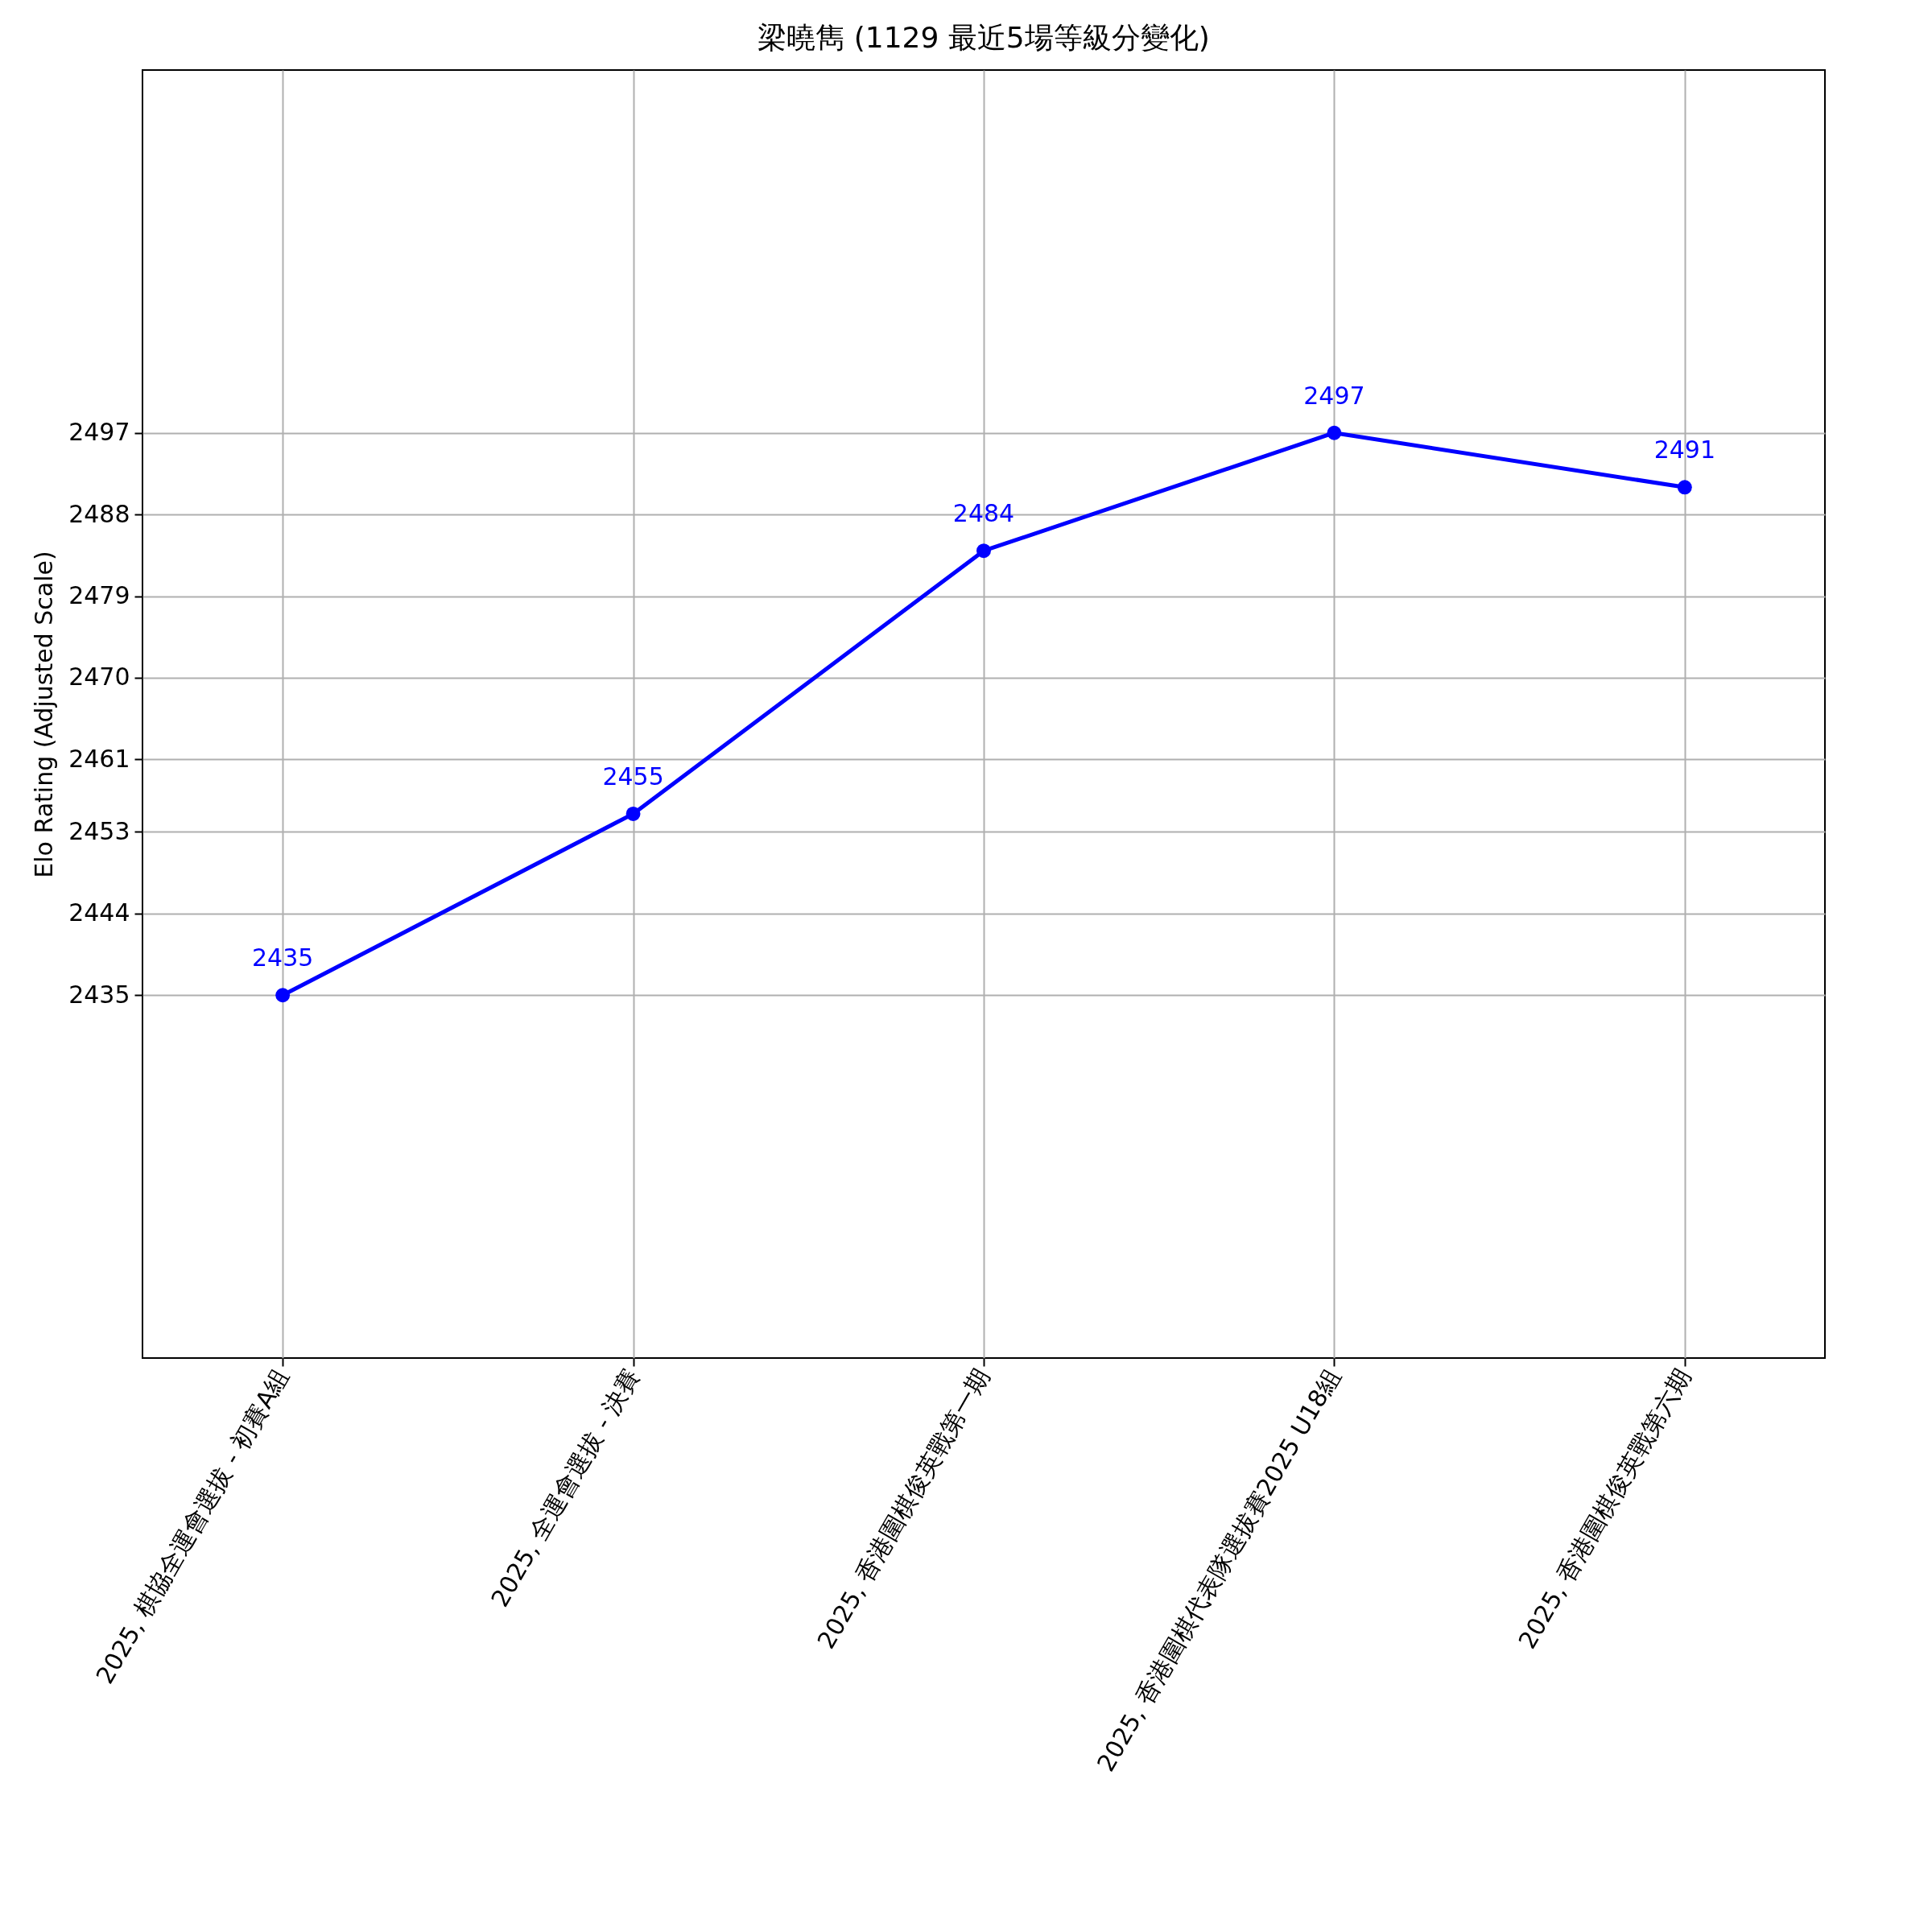 This screenshot has height=1932, width=1932. I want to click on data-label: 2491, so click(1685, 450).